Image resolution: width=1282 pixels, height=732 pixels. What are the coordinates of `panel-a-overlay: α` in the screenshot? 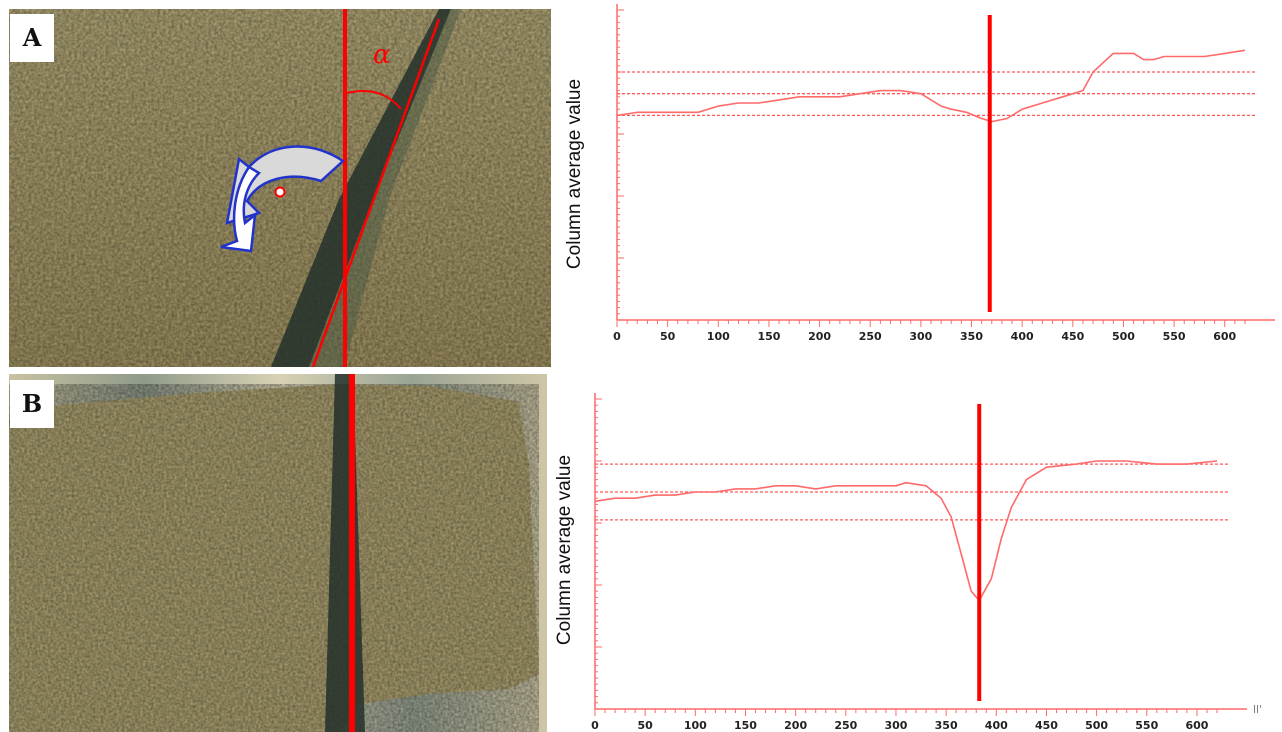 It's located at (330, 188).